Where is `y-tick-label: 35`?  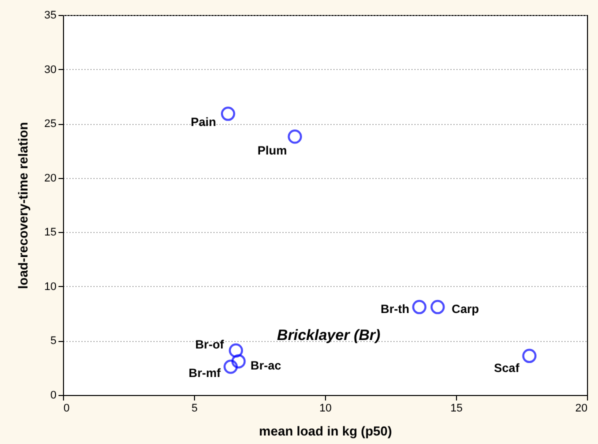 y-tick-label: 35 is located at coordinates (50, 16).